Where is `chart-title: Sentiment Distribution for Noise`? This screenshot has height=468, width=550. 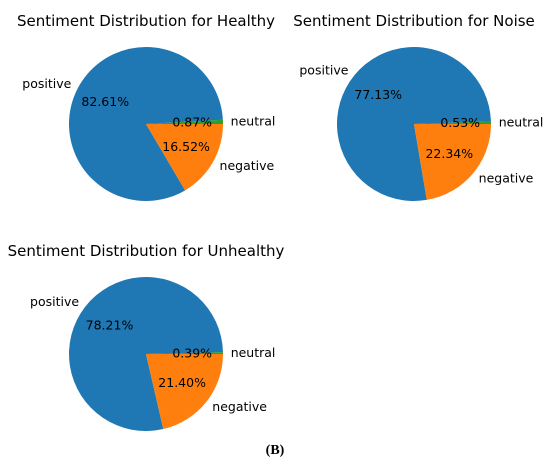
chart-title: Sentiment Distribution for Noise is located at coordinates (414, 21).